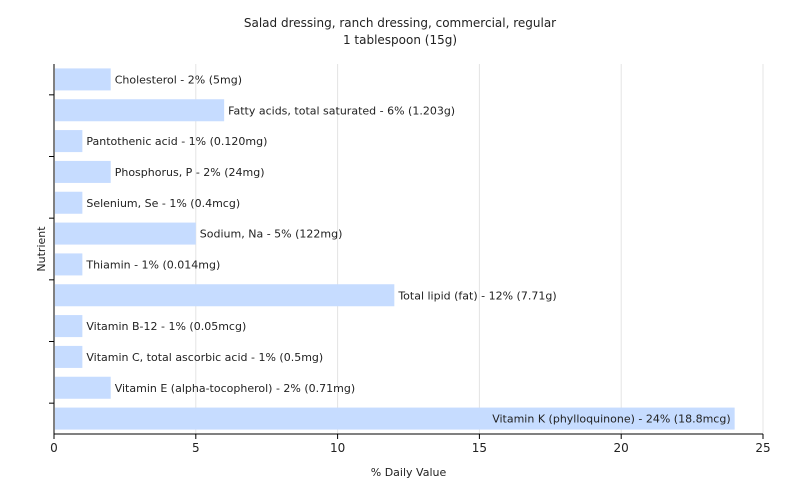 The image size is (800, 500). What do you see at coordinates (178, 79) in the screenshot?
I see `bar-label: Cholesterol - 2% (5mg)` at bounding box center [178, 79].